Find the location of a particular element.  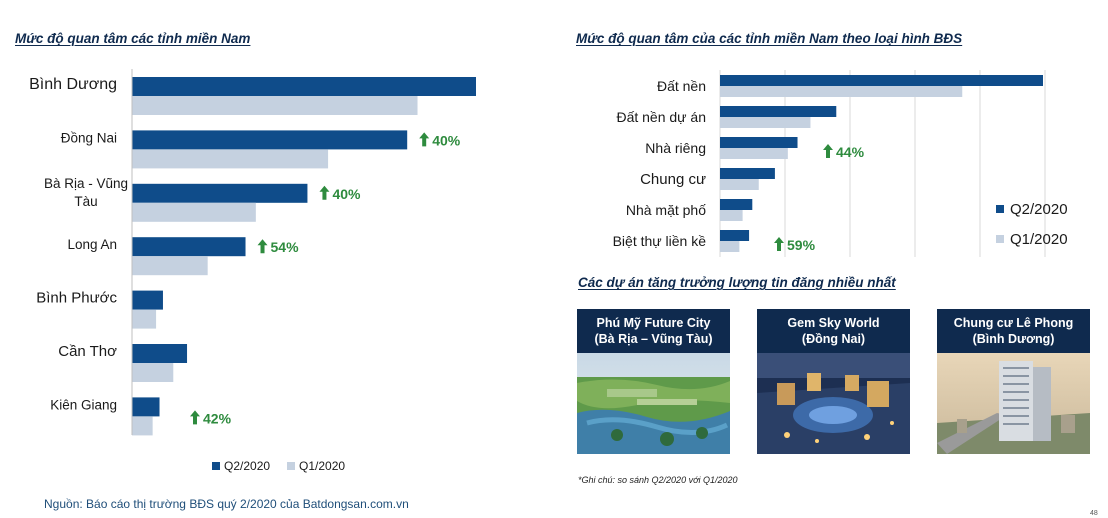

project-image-aerial-city is located at coordinates (653, 403).